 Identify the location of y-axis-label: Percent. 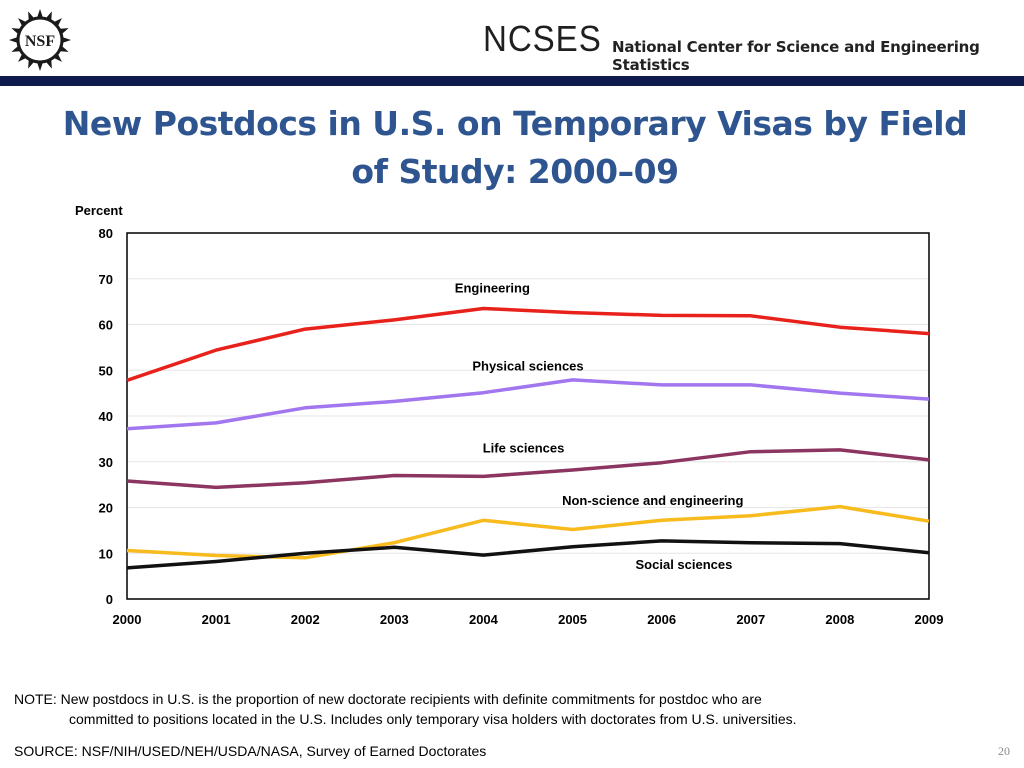
(99, 210).